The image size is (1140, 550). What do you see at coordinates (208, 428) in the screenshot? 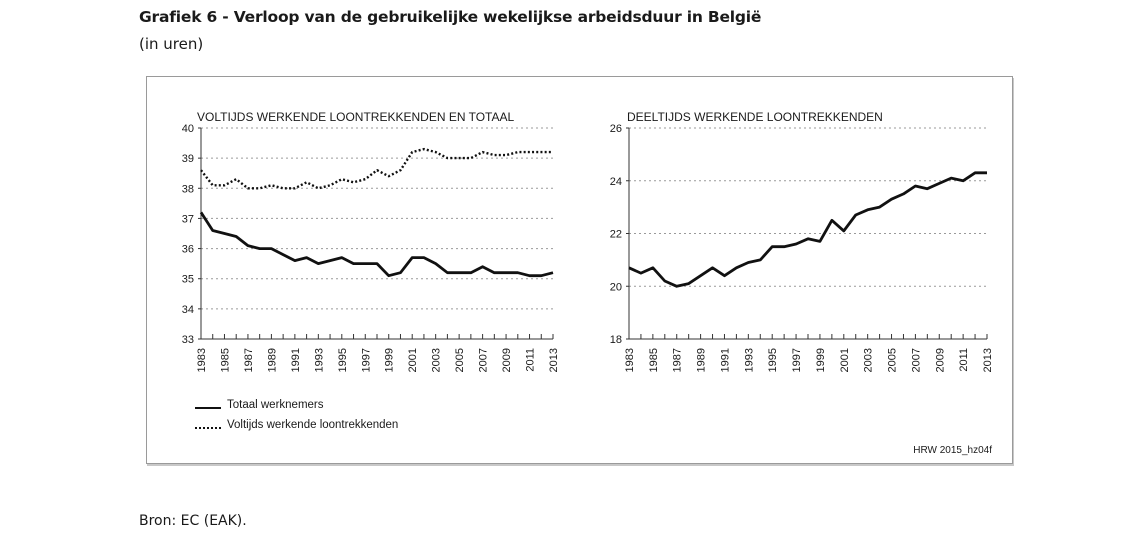
I see `legend-swatch-dotted` at bounding box center [208, 428].